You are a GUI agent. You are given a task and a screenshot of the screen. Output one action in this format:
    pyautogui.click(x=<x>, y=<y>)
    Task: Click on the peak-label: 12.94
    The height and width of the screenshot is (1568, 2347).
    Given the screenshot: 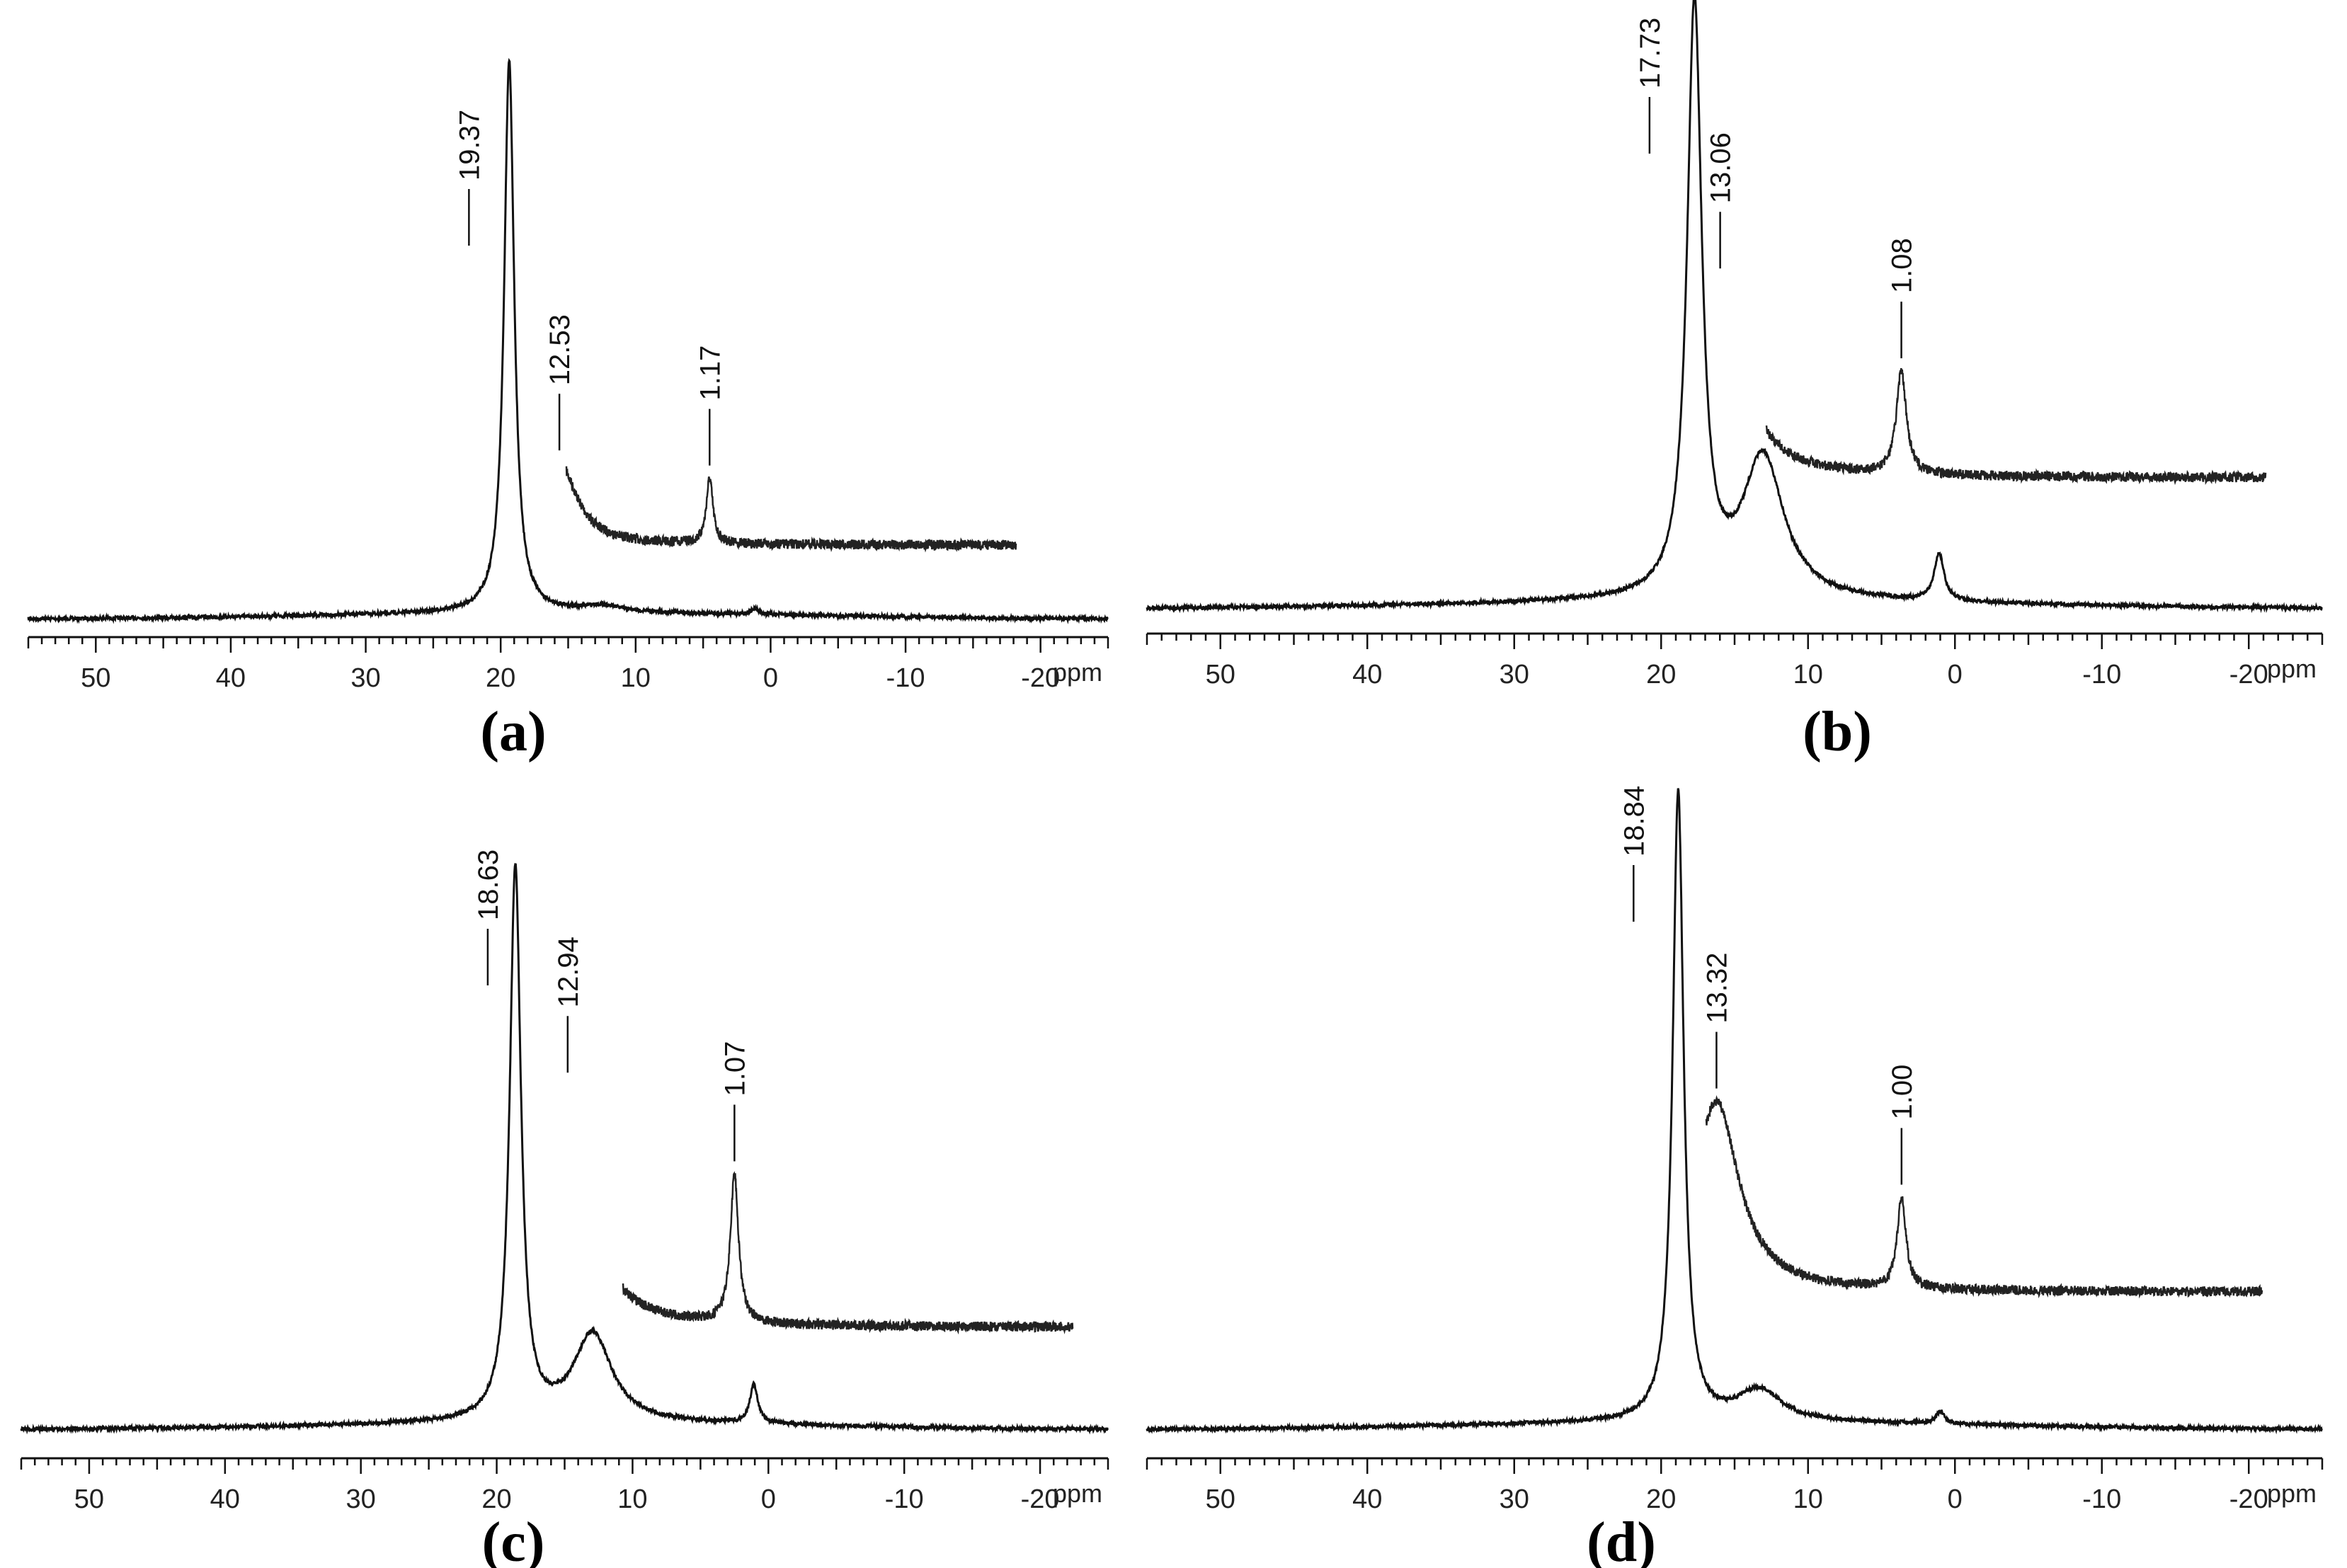 What is the action you would take?
    pyautogui.click(x=568, y=972)
    